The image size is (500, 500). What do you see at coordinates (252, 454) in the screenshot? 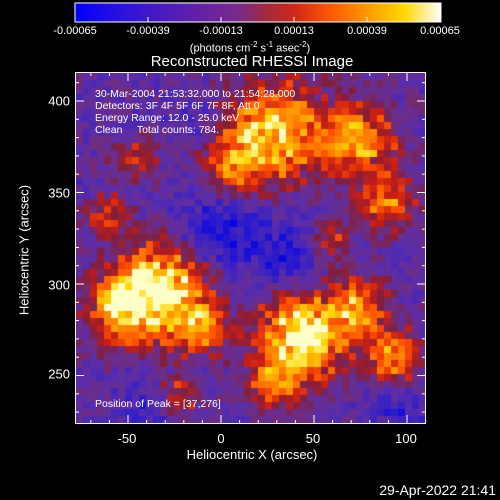
I see `x-axis-label: Heliocentric X (arcsec)` at bounding box center [252, 454].